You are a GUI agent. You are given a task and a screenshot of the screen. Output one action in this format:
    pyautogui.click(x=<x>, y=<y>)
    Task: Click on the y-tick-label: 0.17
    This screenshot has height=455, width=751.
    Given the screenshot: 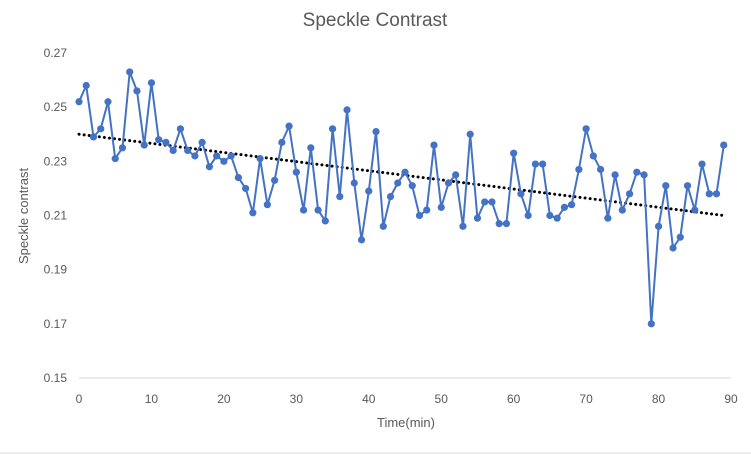 What is the action you would take?
    pyautogui.click(x=56, y=324)
    